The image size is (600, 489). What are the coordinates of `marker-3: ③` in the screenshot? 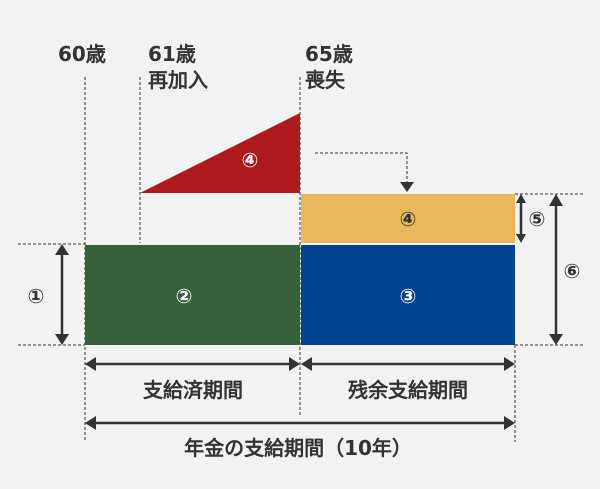 It's located at (408, 296).